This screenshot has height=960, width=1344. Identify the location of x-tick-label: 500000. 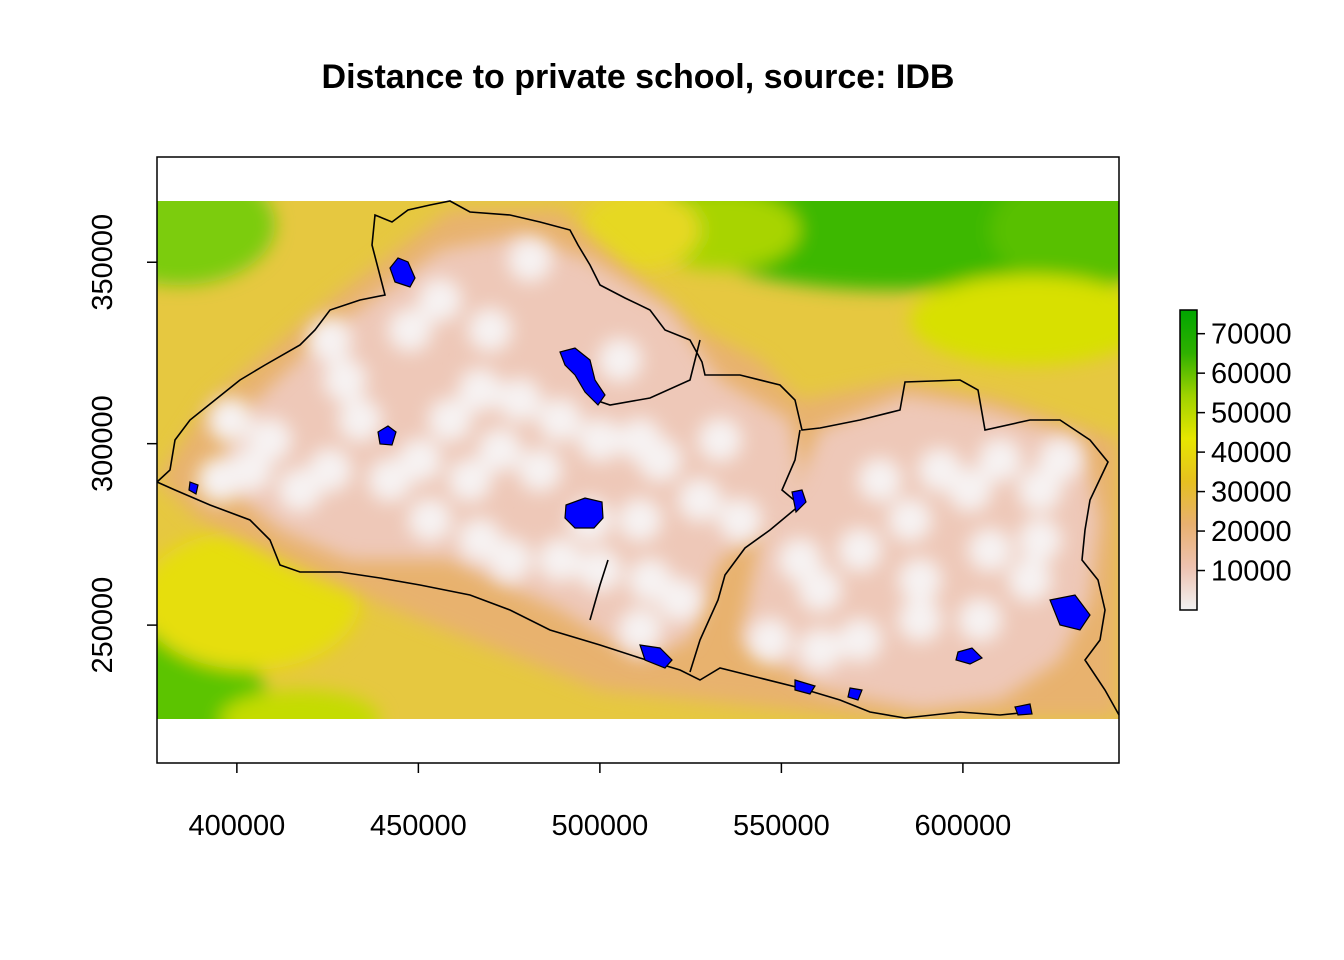
(599, 826).